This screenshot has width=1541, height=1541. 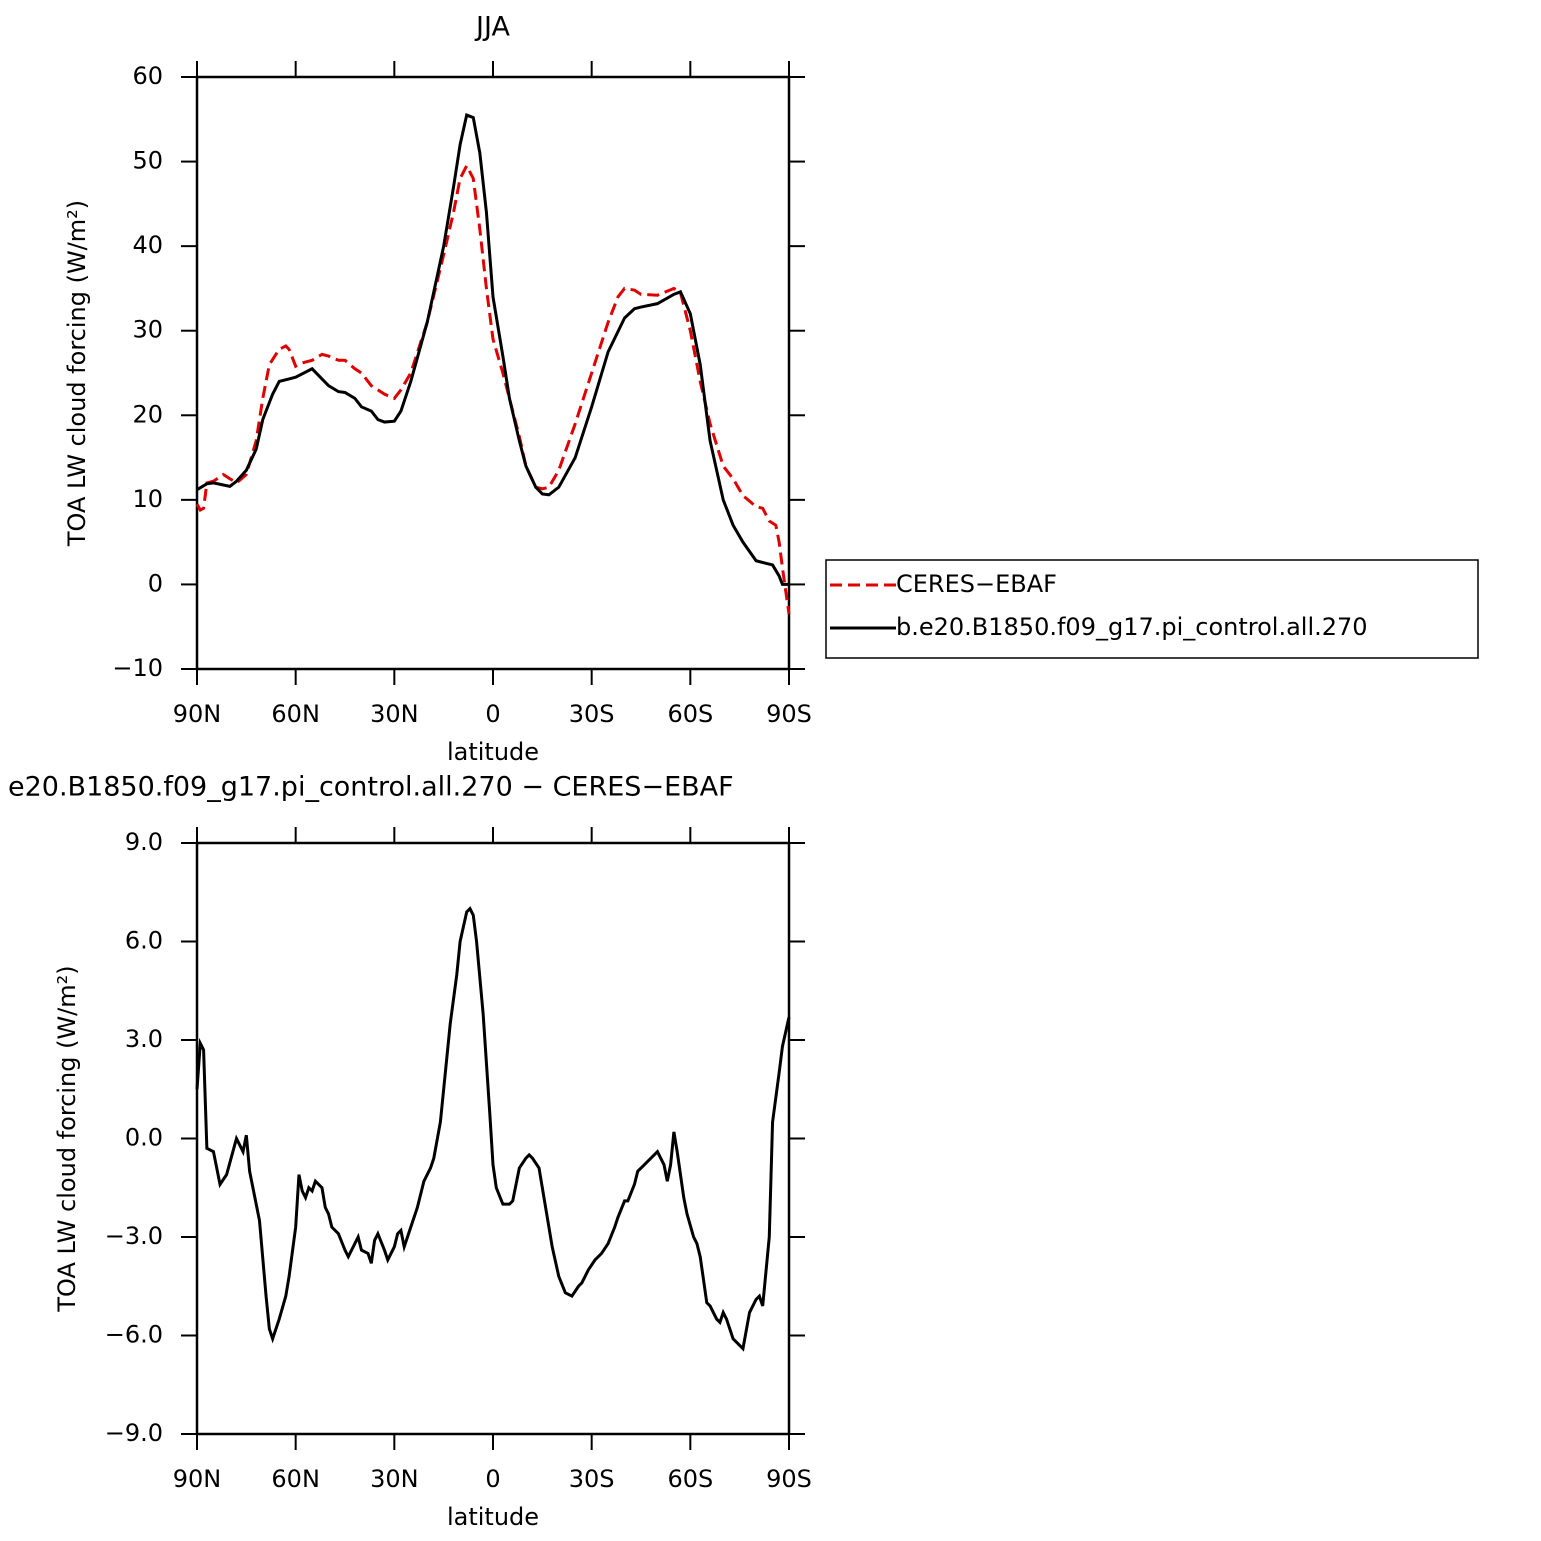 I want to click on y-tick-label: 0, so click(x=155, y=583).